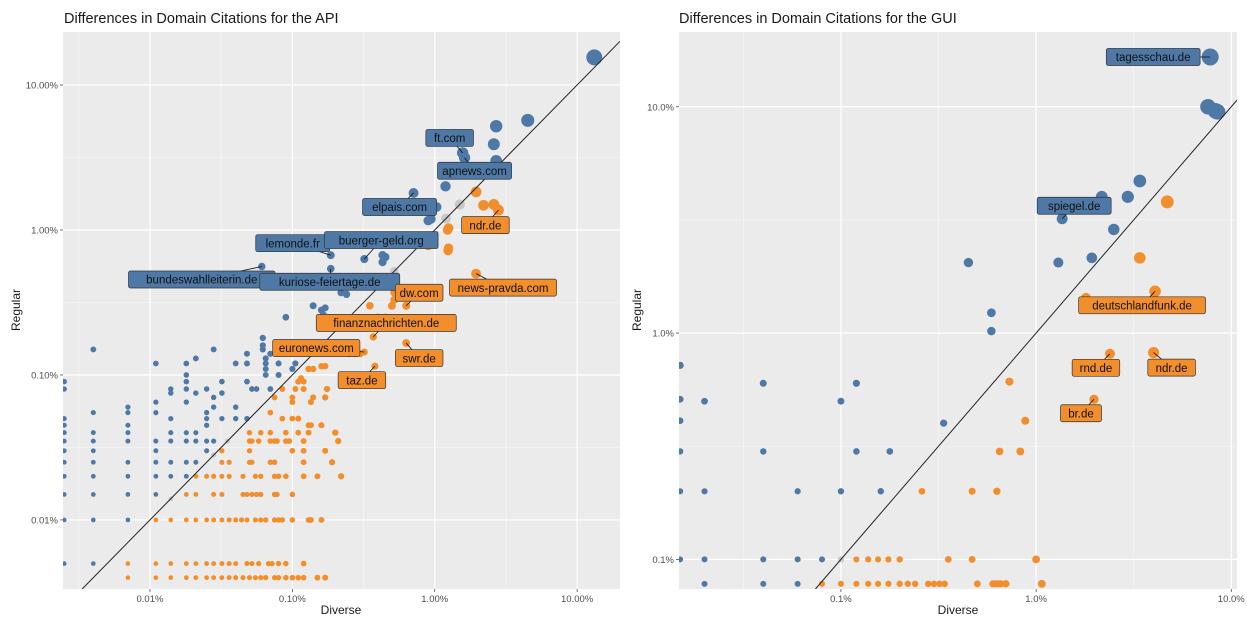 The width and height of the screenshot is (1247, 629). Describe the element at coordinates (292, 599) in the screenshot. I see `x-tick-label: 0.10%` at that location.